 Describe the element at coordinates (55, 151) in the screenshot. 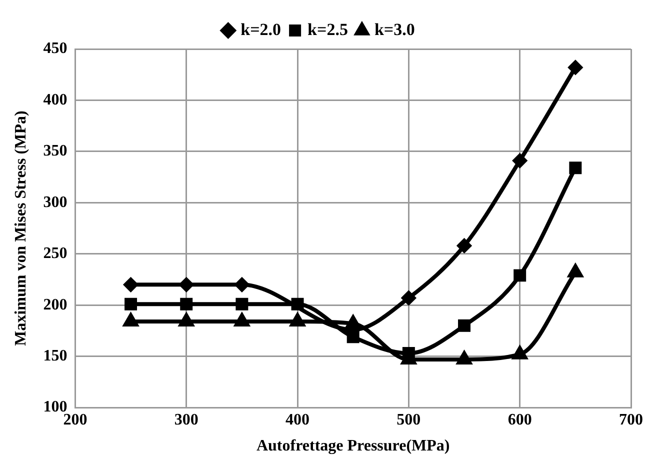

I see `y-tick-label: 350` at that location.